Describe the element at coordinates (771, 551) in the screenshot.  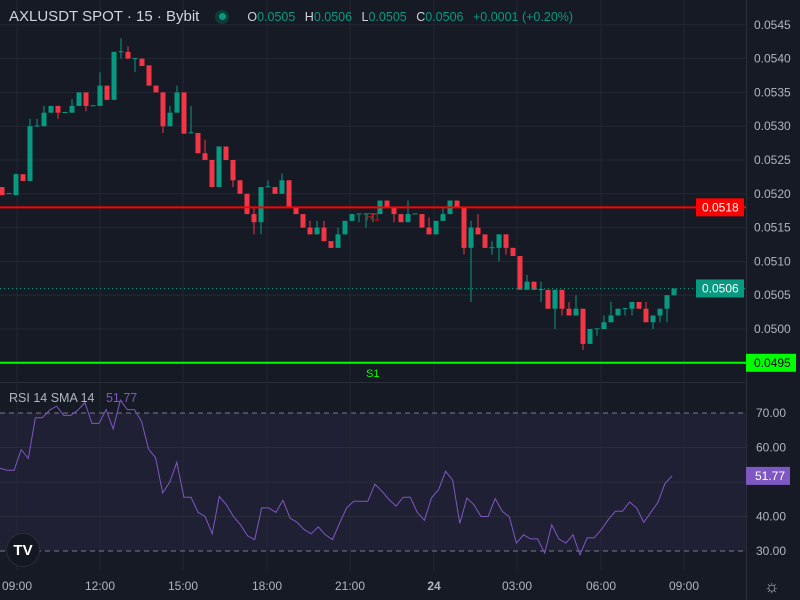
I see `rsi-tick-label: 30.00` at that location.